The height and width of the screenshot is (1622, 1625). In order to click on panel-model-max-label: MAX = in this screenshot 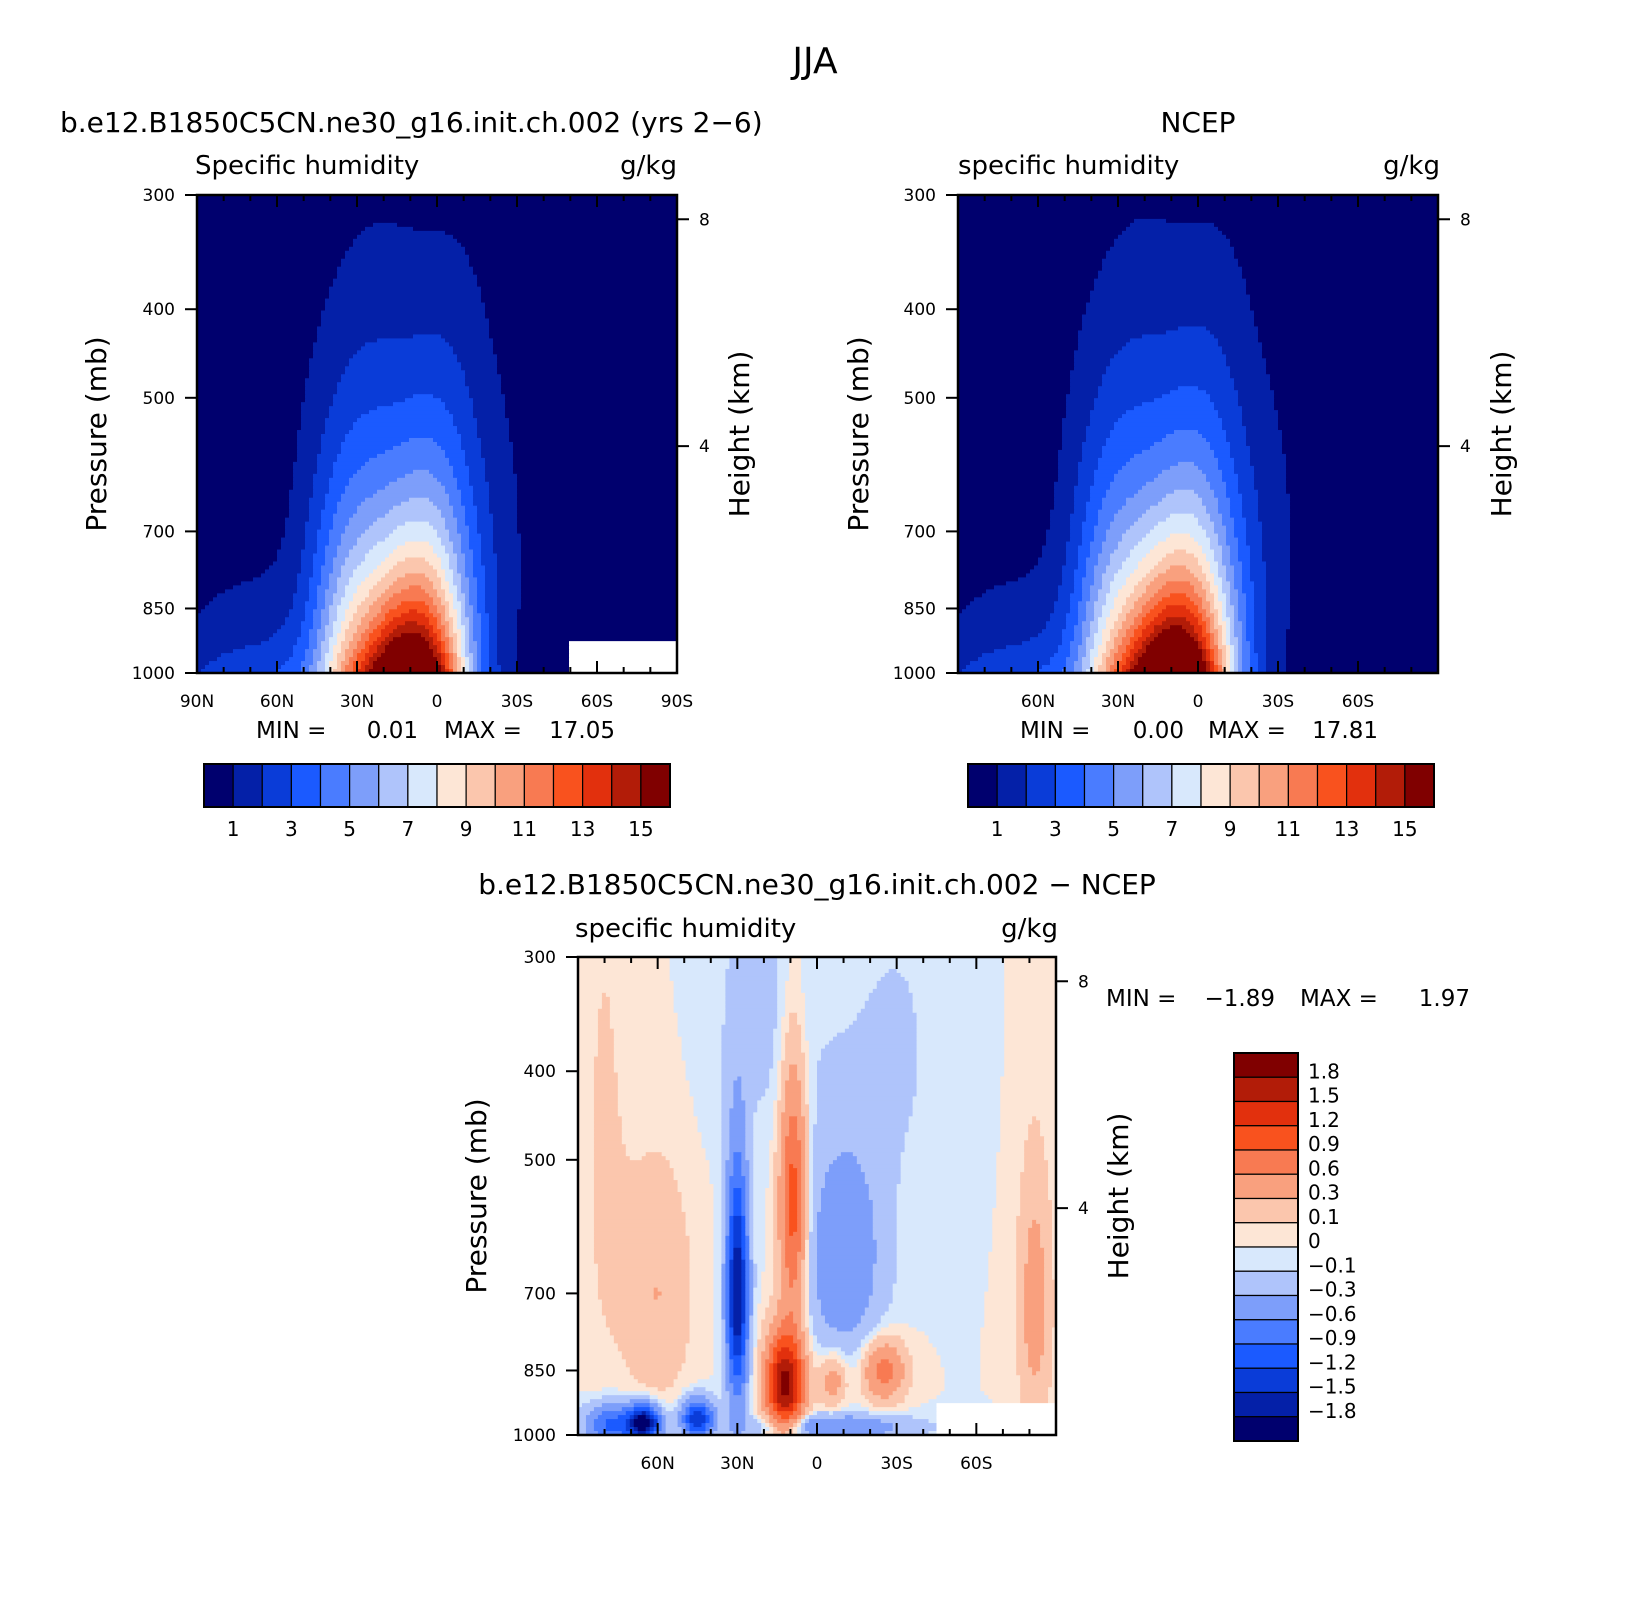, I will do `click(483, 731)`.